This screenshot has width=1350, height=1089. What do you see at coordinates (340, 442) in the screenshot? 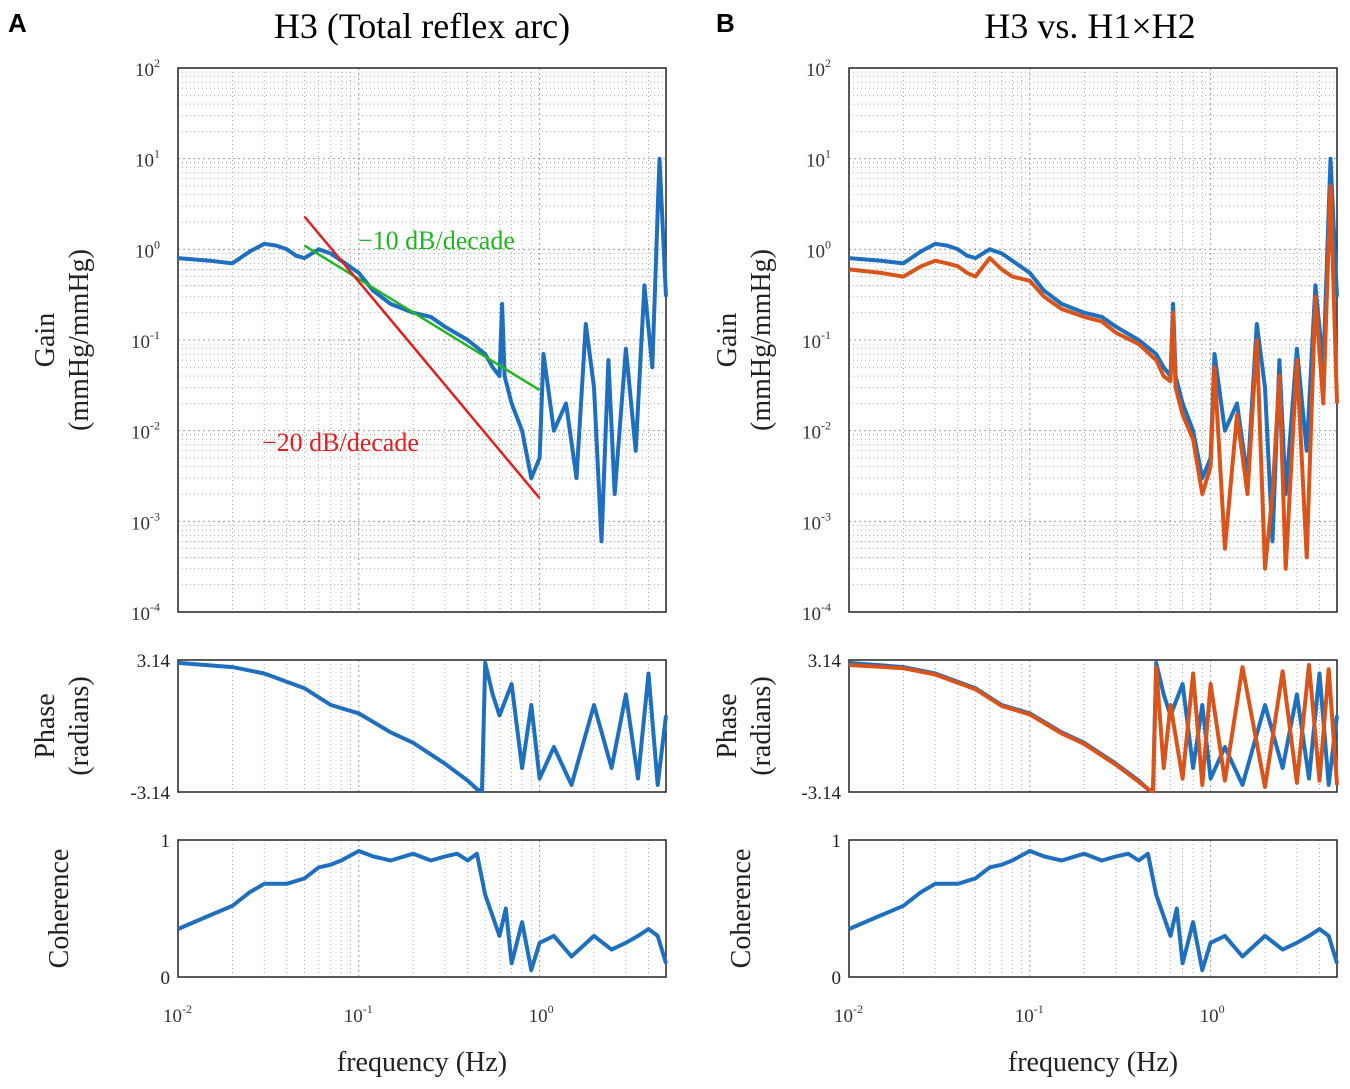
I see `annotation-minus20: −20 dB/decade` at bounding box center [340, 442].